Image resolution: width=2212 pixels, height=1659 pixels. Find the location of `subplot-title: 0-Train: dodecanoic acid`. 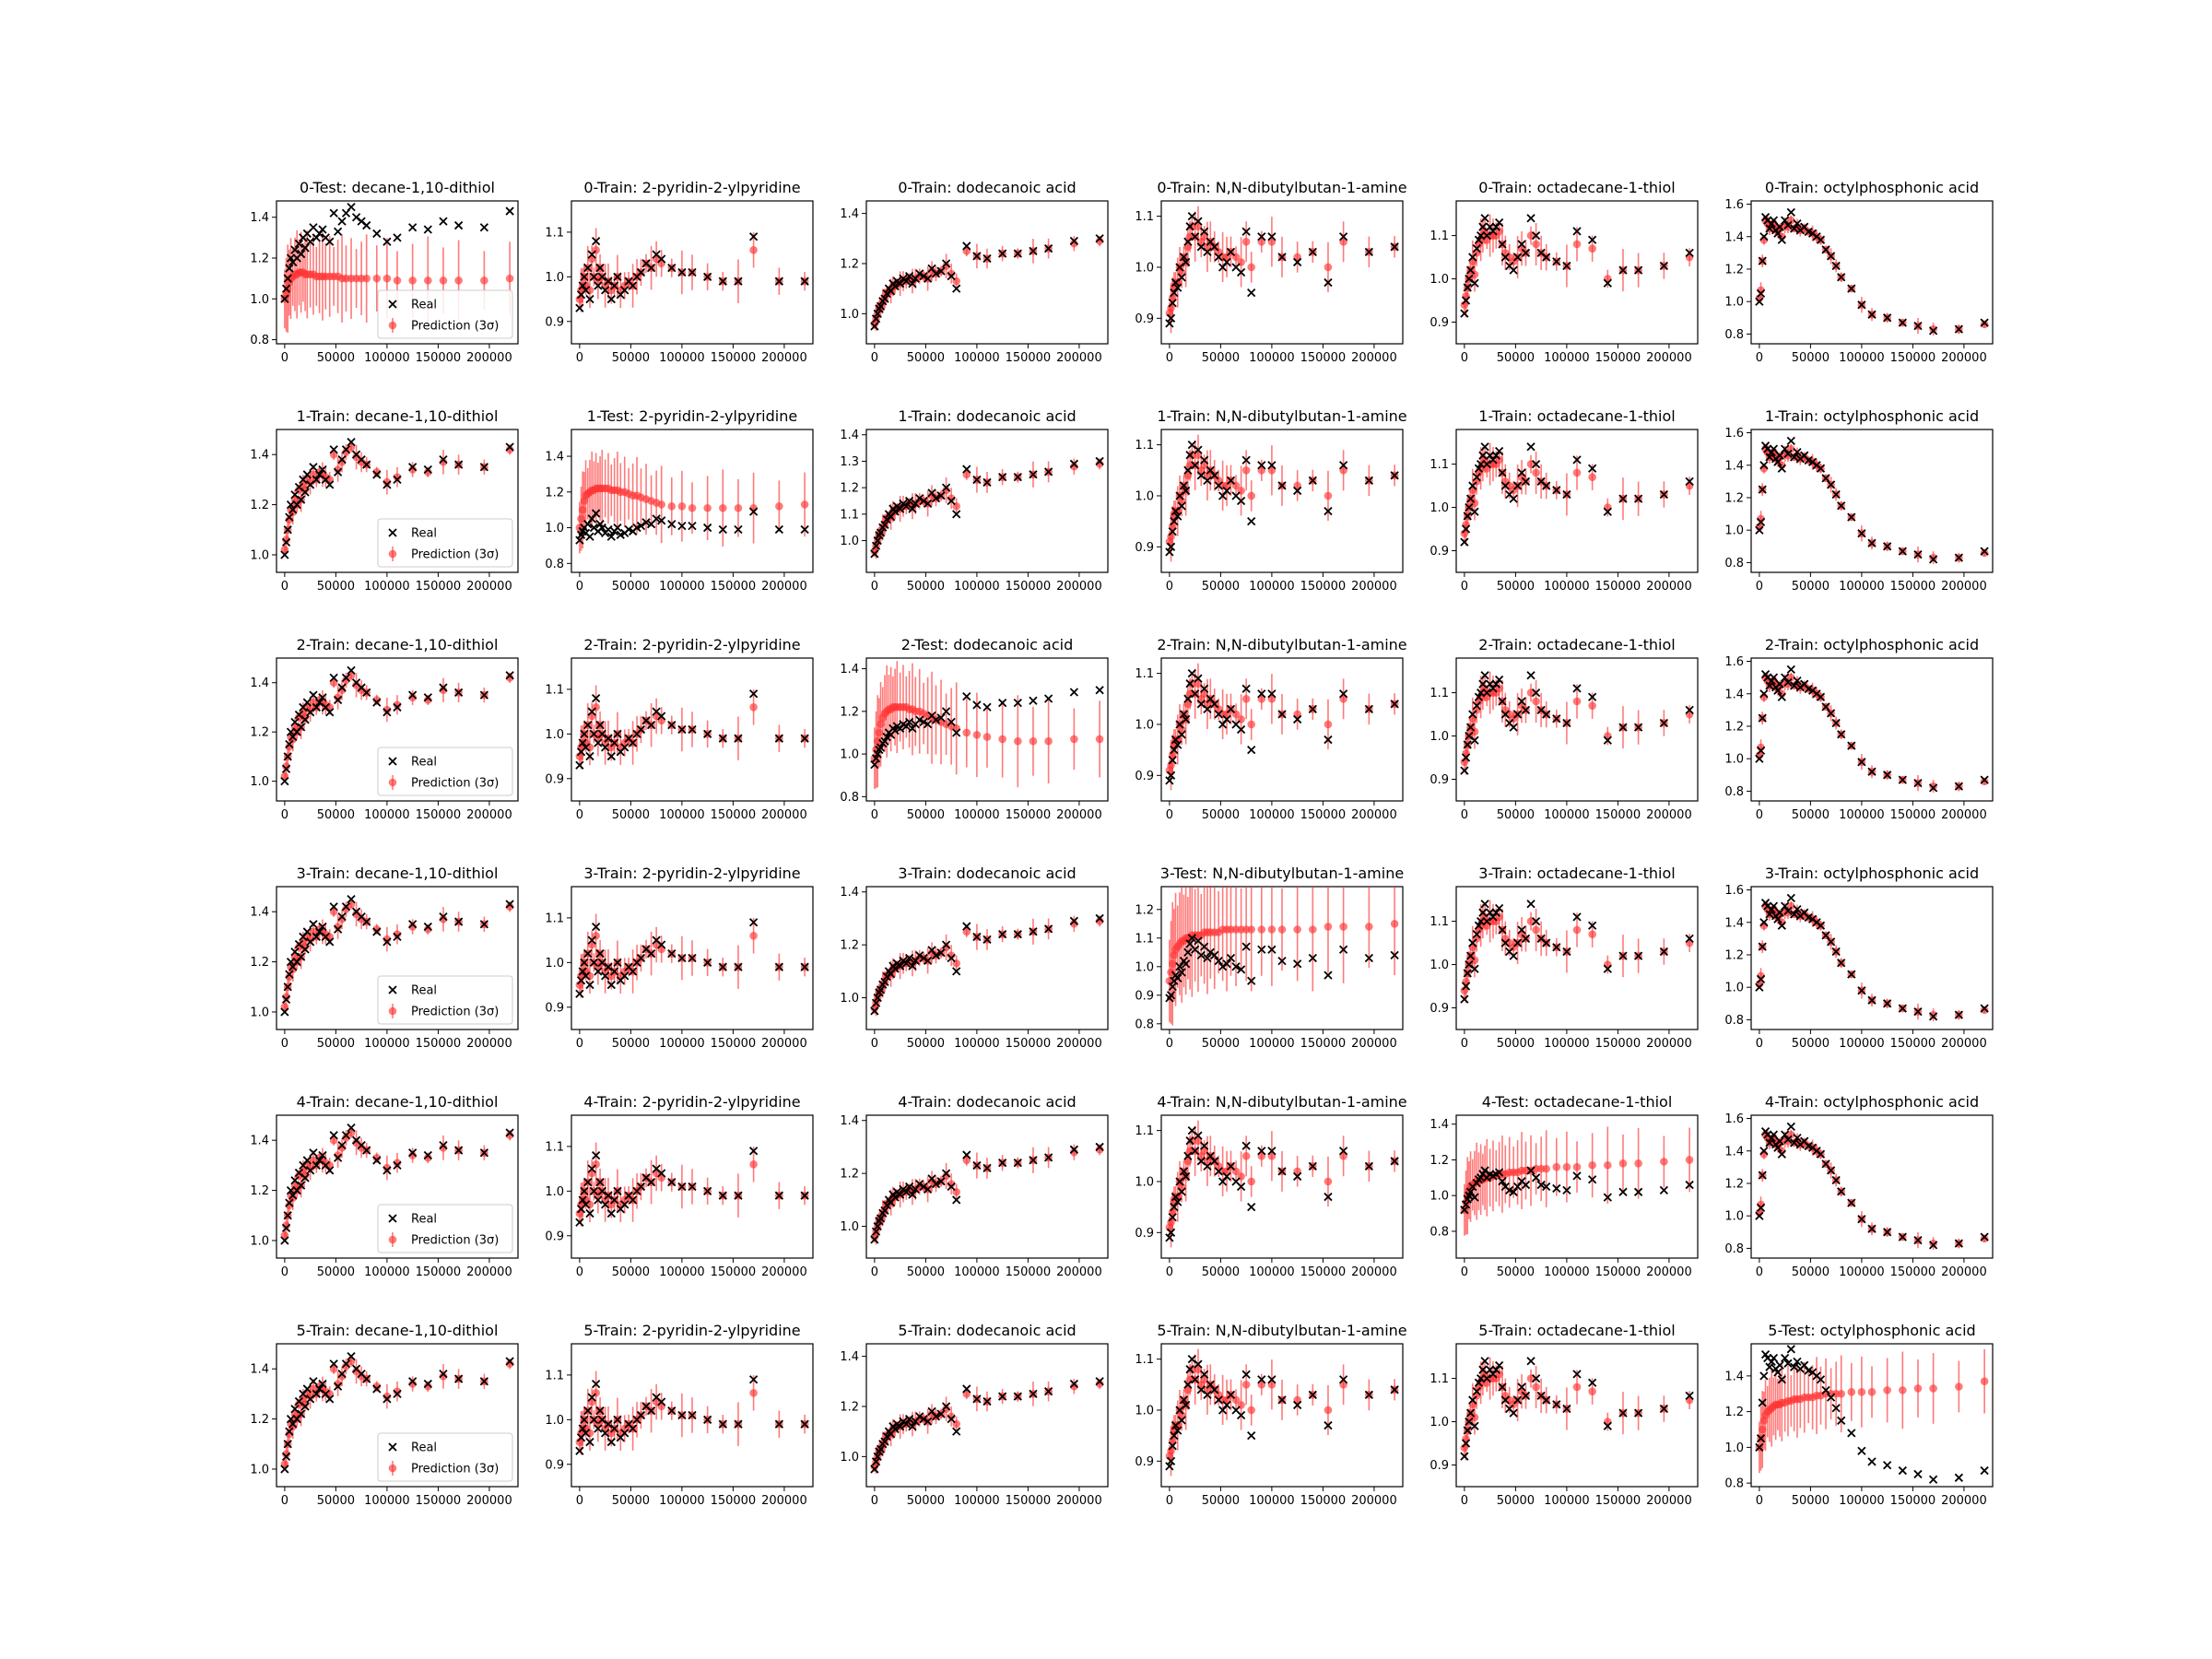

subplot-title: 0-Train: dodecanoic acid is located at coordinates (987, 187).